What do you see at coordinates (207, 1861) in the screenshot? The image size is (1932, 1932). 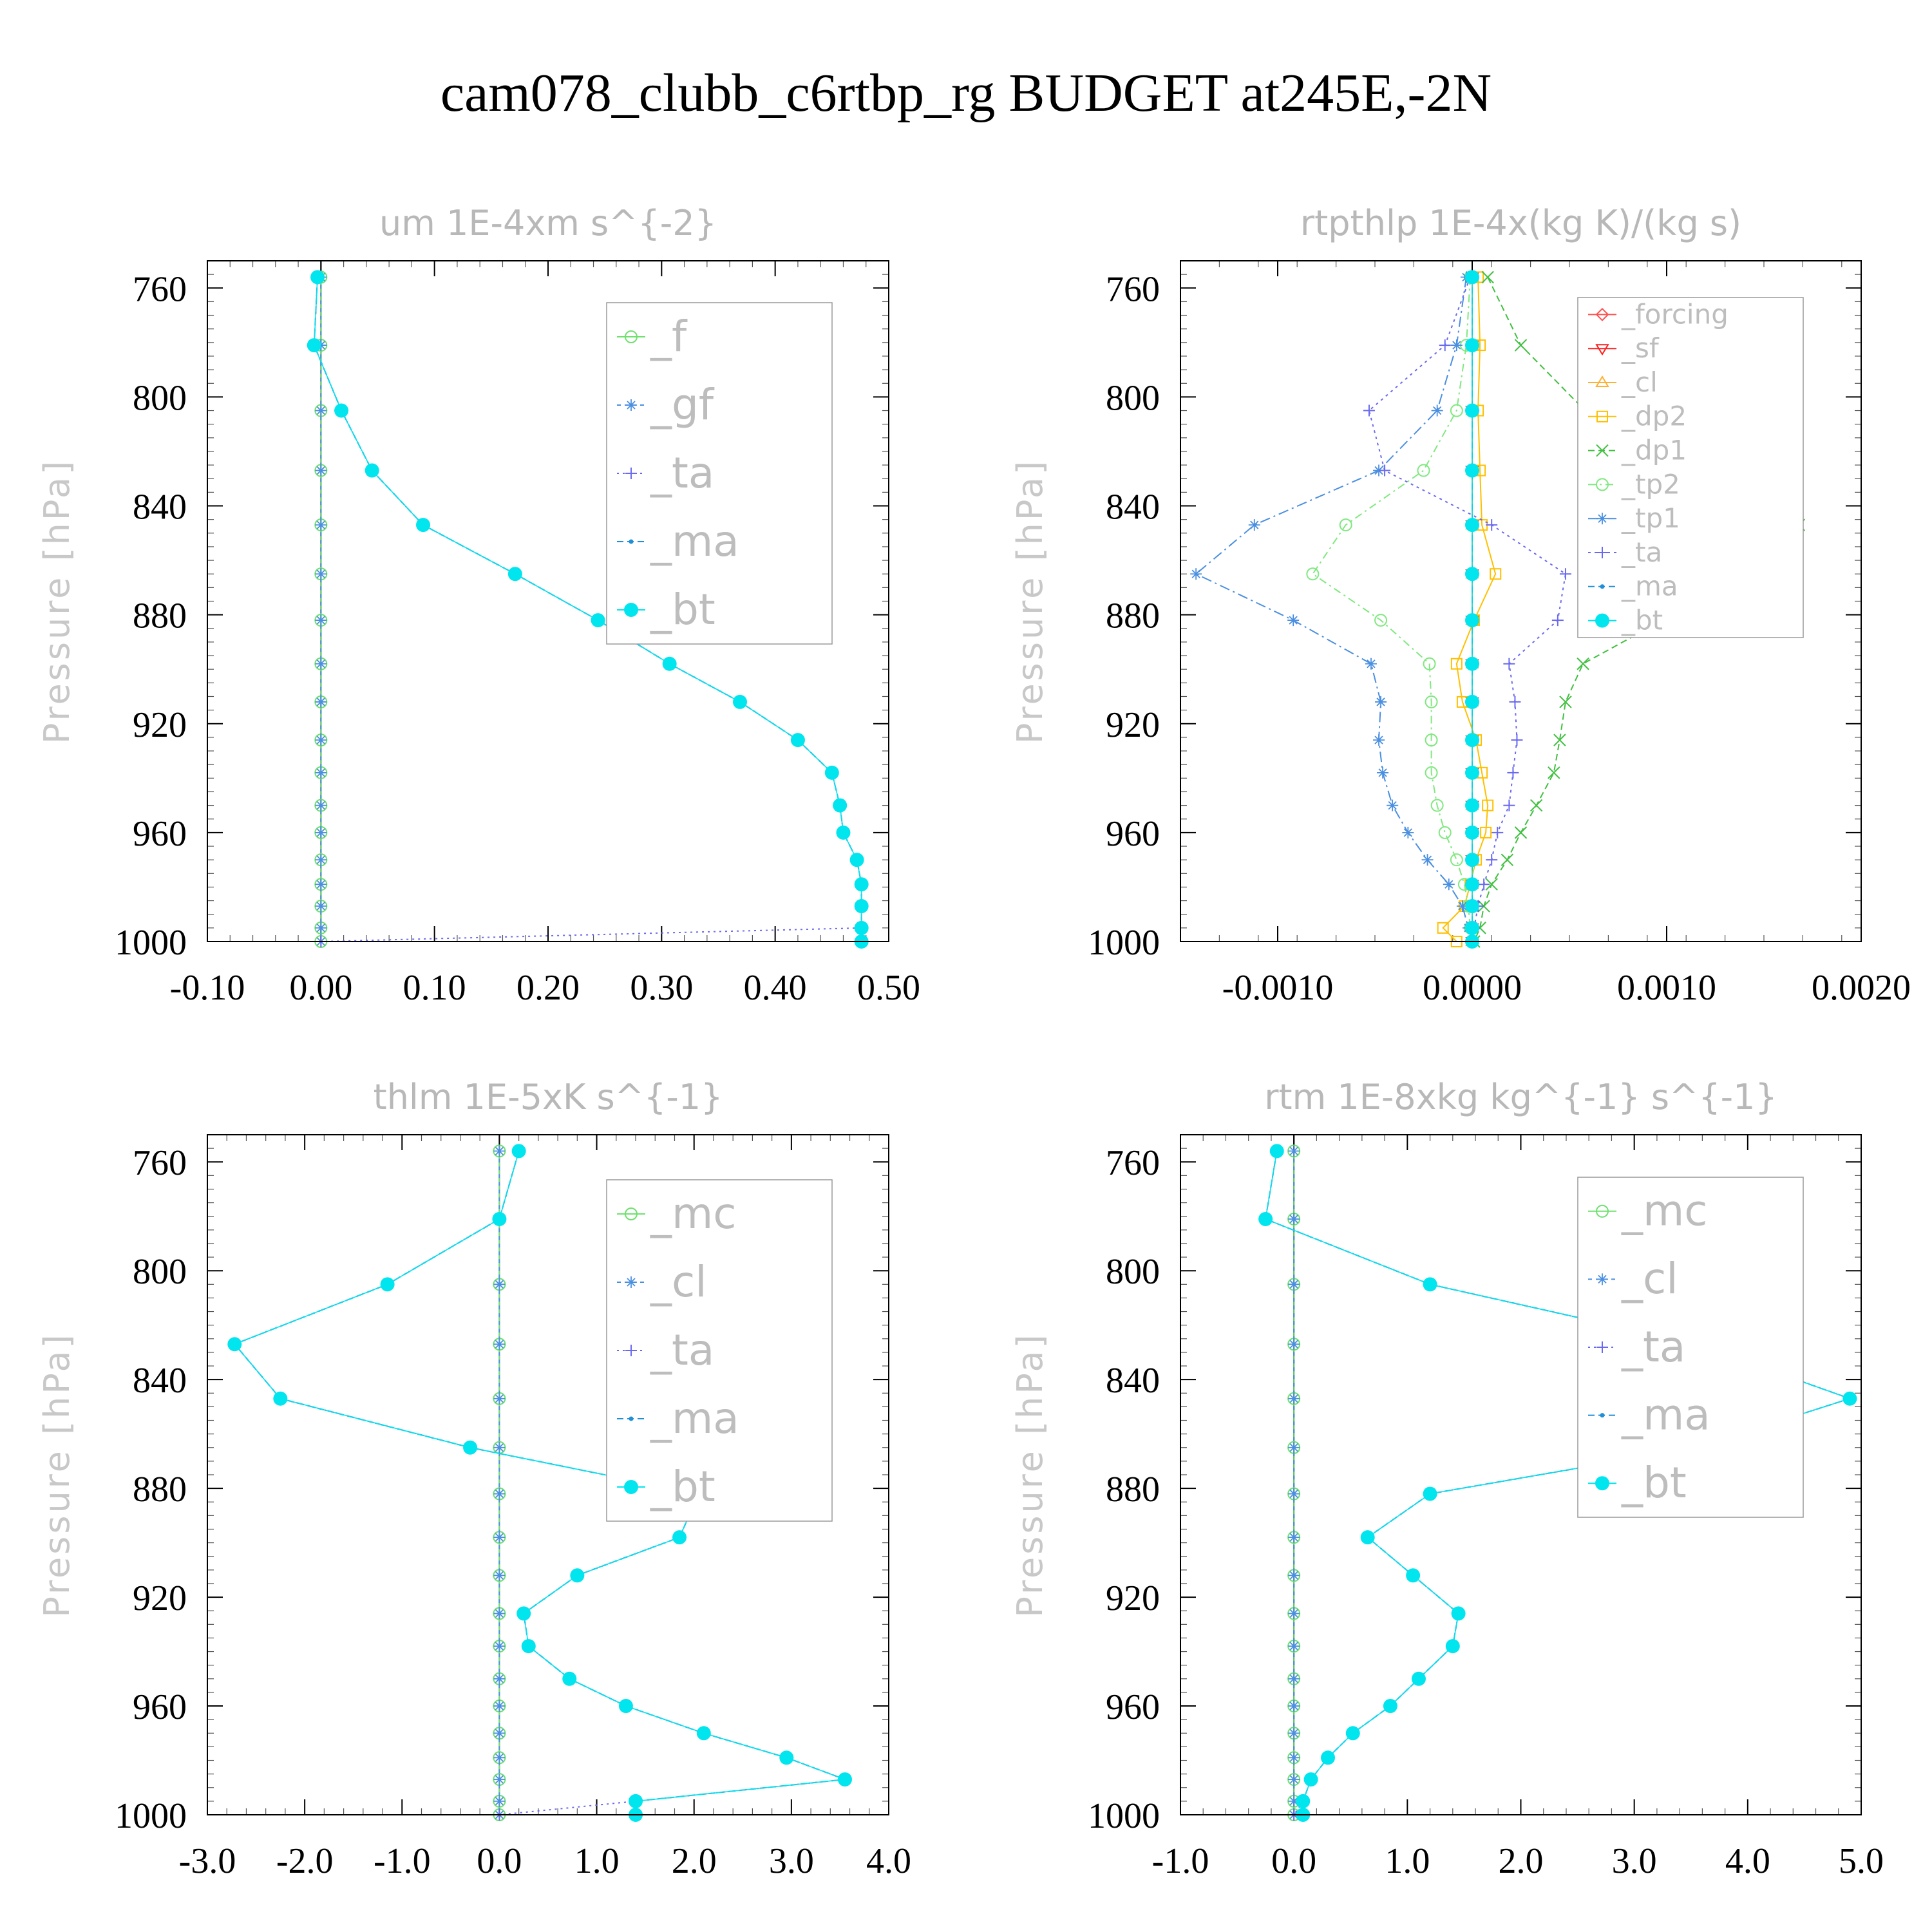 I see `x-tick-label: -3.0` at bounding box center [207, 1861].